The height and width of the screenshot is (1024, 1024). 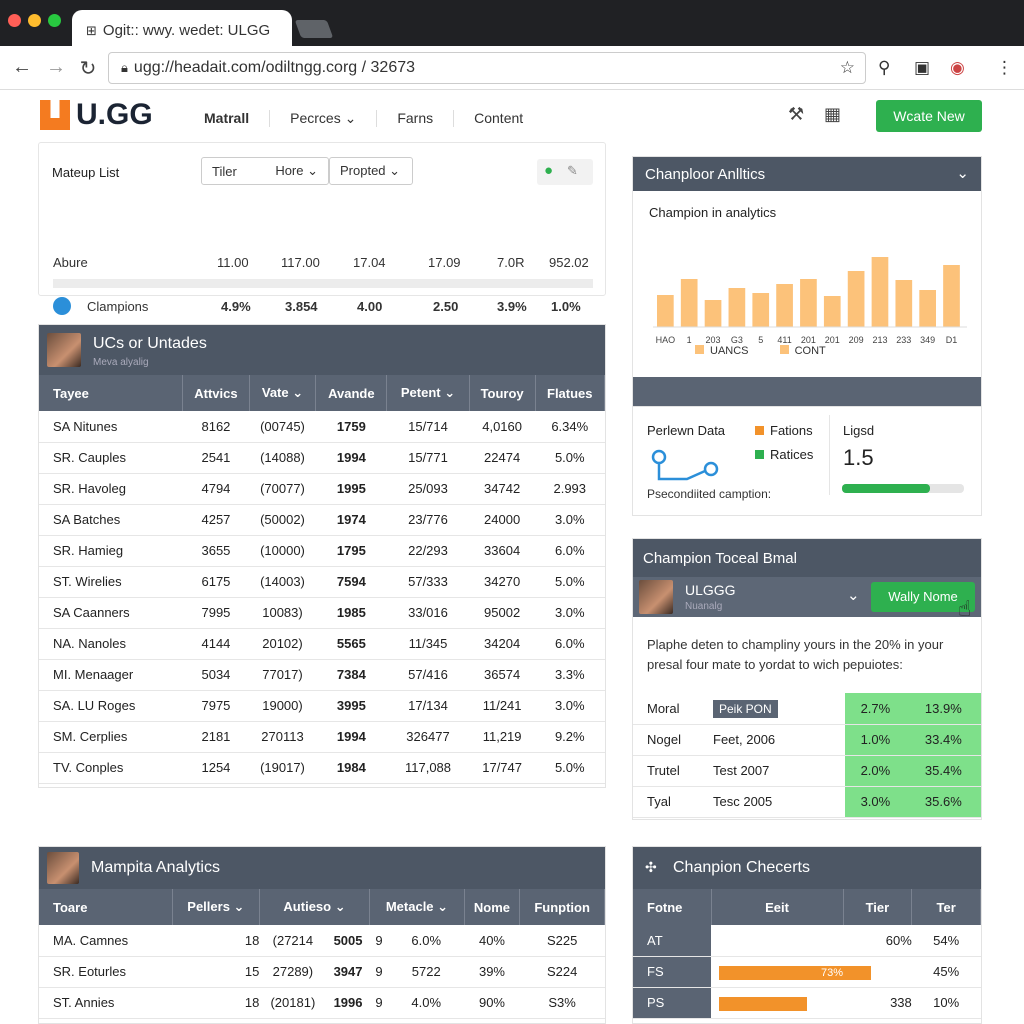 I want to click on tier-filter: Tiler Hore ⌄, so click(x=265, y=171).